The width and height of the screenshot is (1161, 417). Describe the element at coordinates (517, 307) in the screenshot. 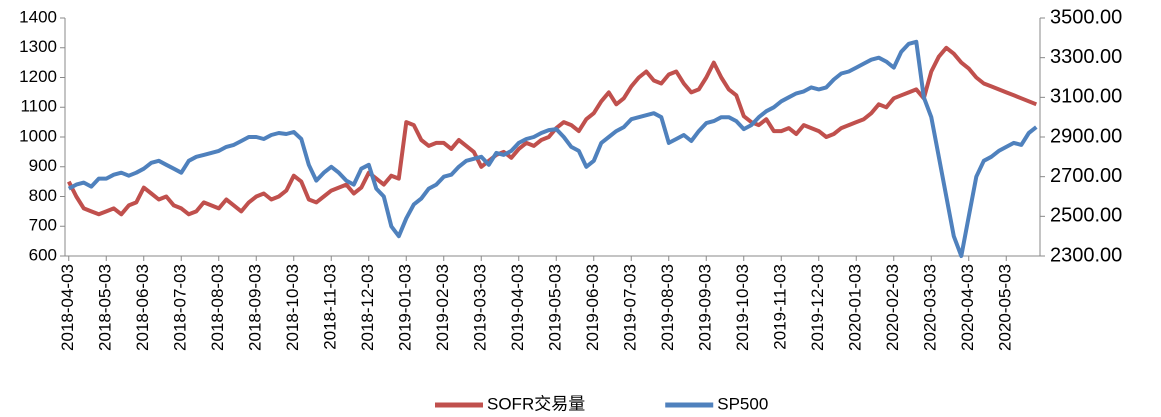

I see `x-tick-label: 2019-04-03` at that location.